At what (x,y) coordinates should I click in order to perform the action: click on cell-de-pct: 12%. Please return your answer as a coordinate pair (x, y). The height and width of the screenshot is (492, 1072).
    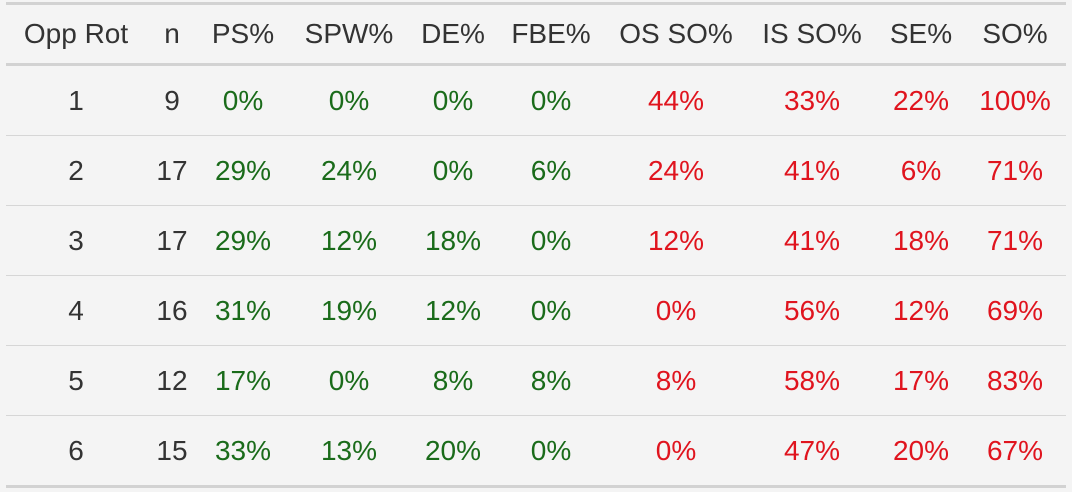
    Looking at the image, I should click on (453, 310).